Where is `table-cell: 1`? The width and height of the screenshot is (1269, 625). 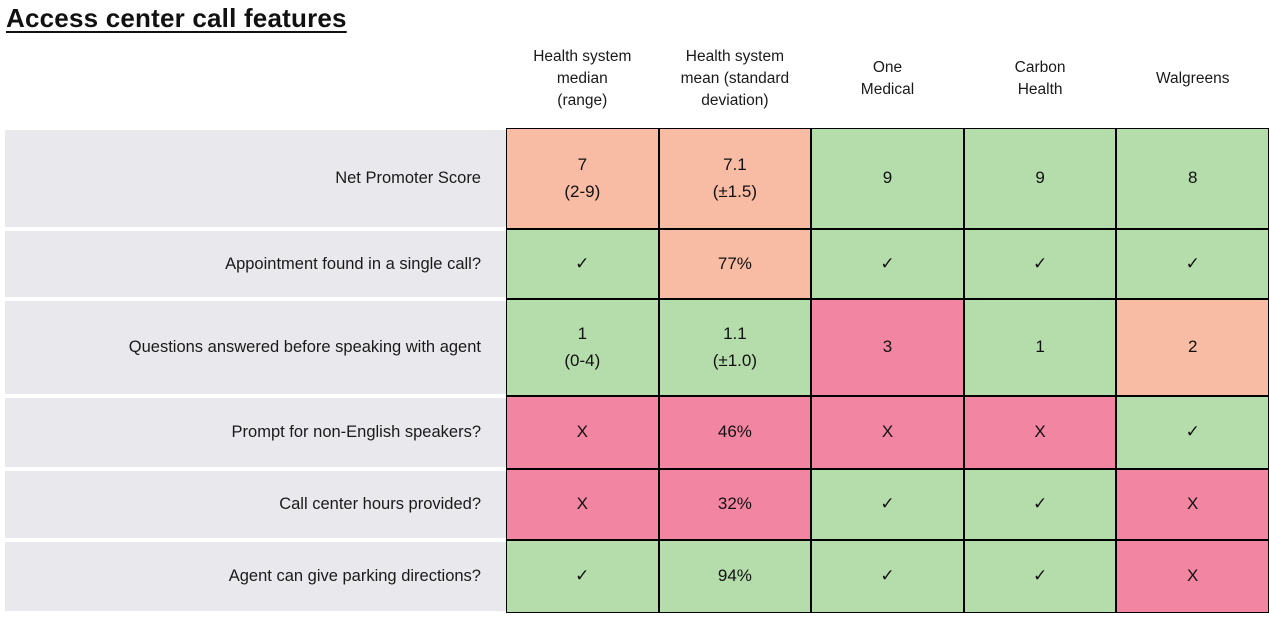 table-cell: 1 is located at coordinates (1040, 347).